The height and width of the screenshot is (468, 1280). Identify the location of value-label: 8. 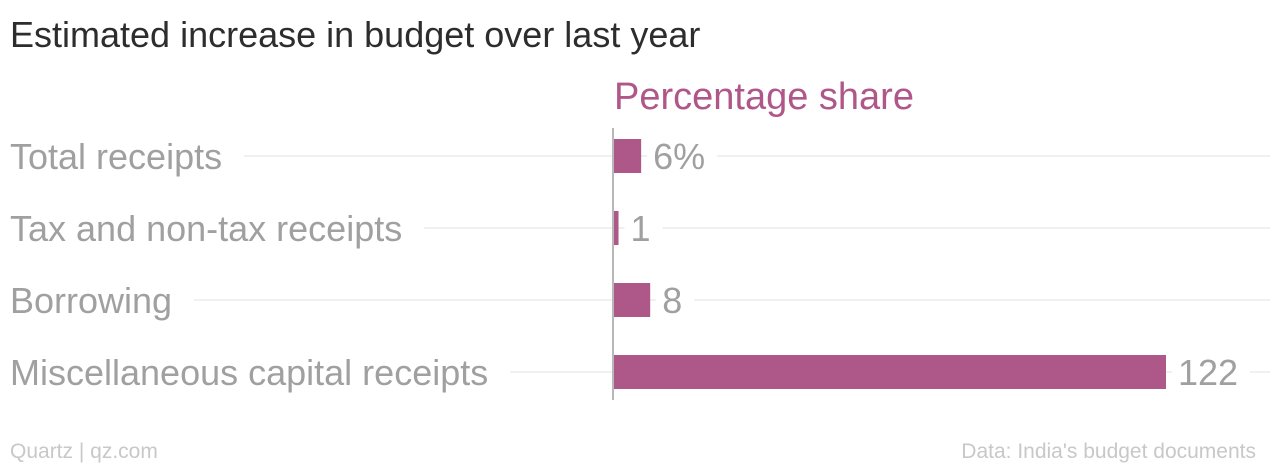
(672, 300).